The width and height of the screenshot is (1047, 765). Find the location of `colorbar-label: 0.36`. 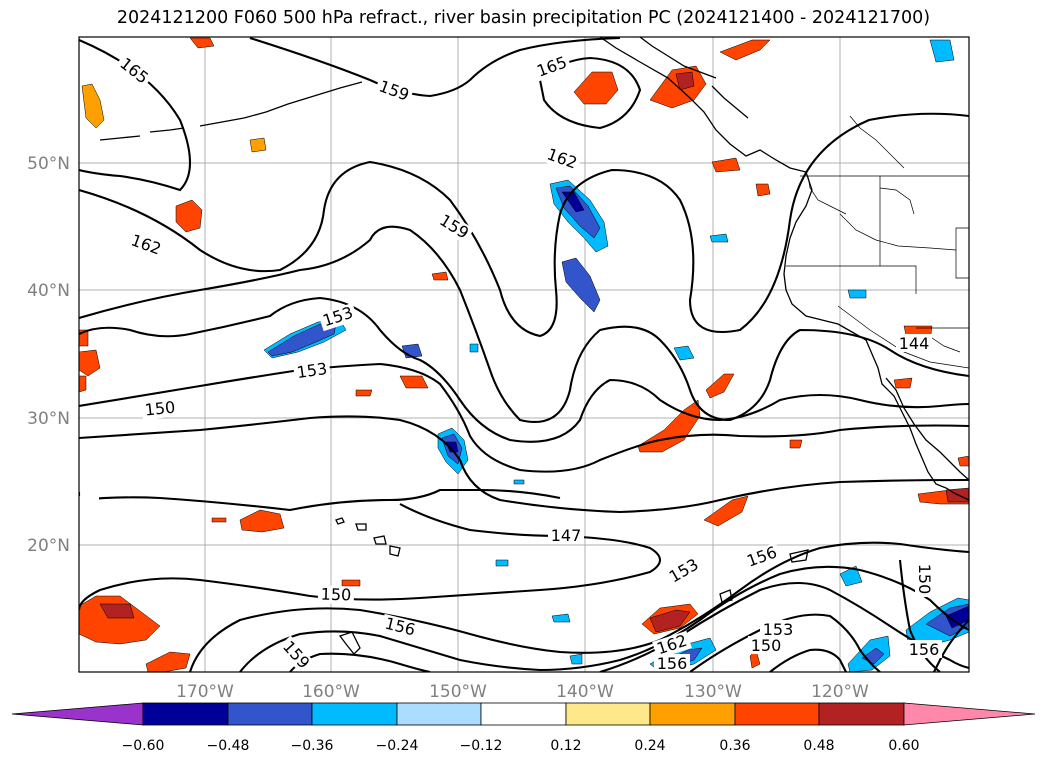

colorbar-label: 0.36 is located at coordinates (734, 746).